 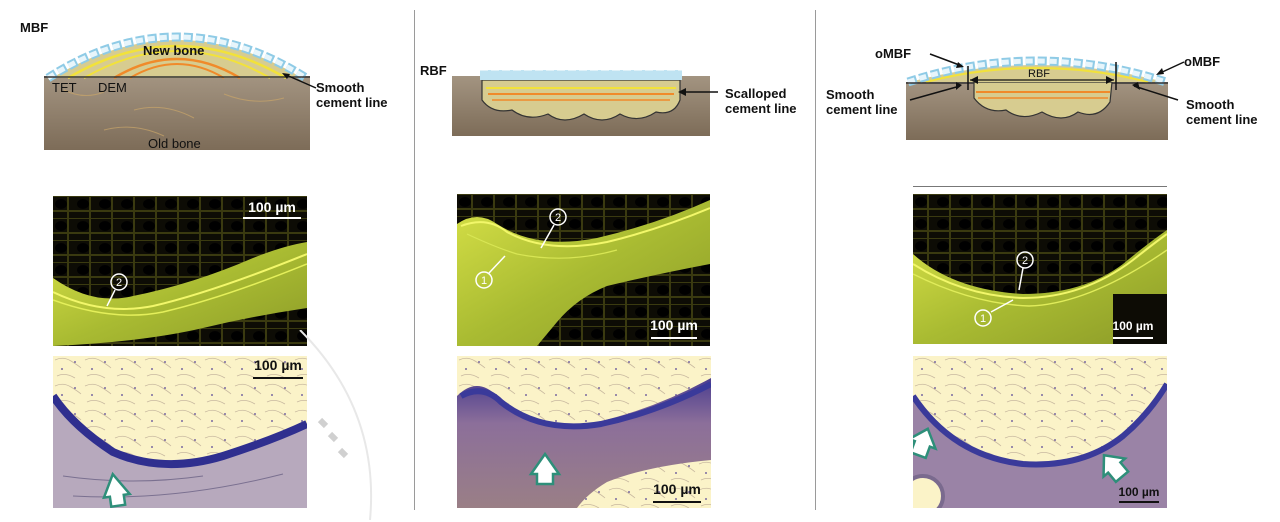 I want to click on ombf-histology-scale: 100 µm, so click(x=1139, y=492).